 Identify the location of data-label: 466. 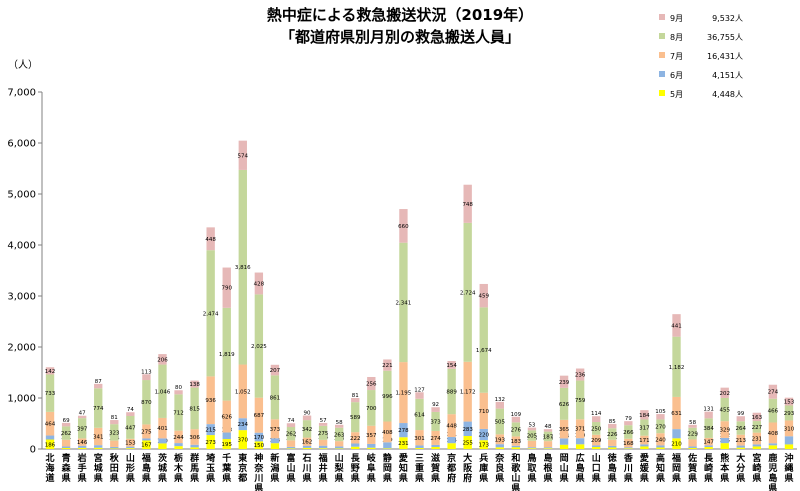
(773, 412).